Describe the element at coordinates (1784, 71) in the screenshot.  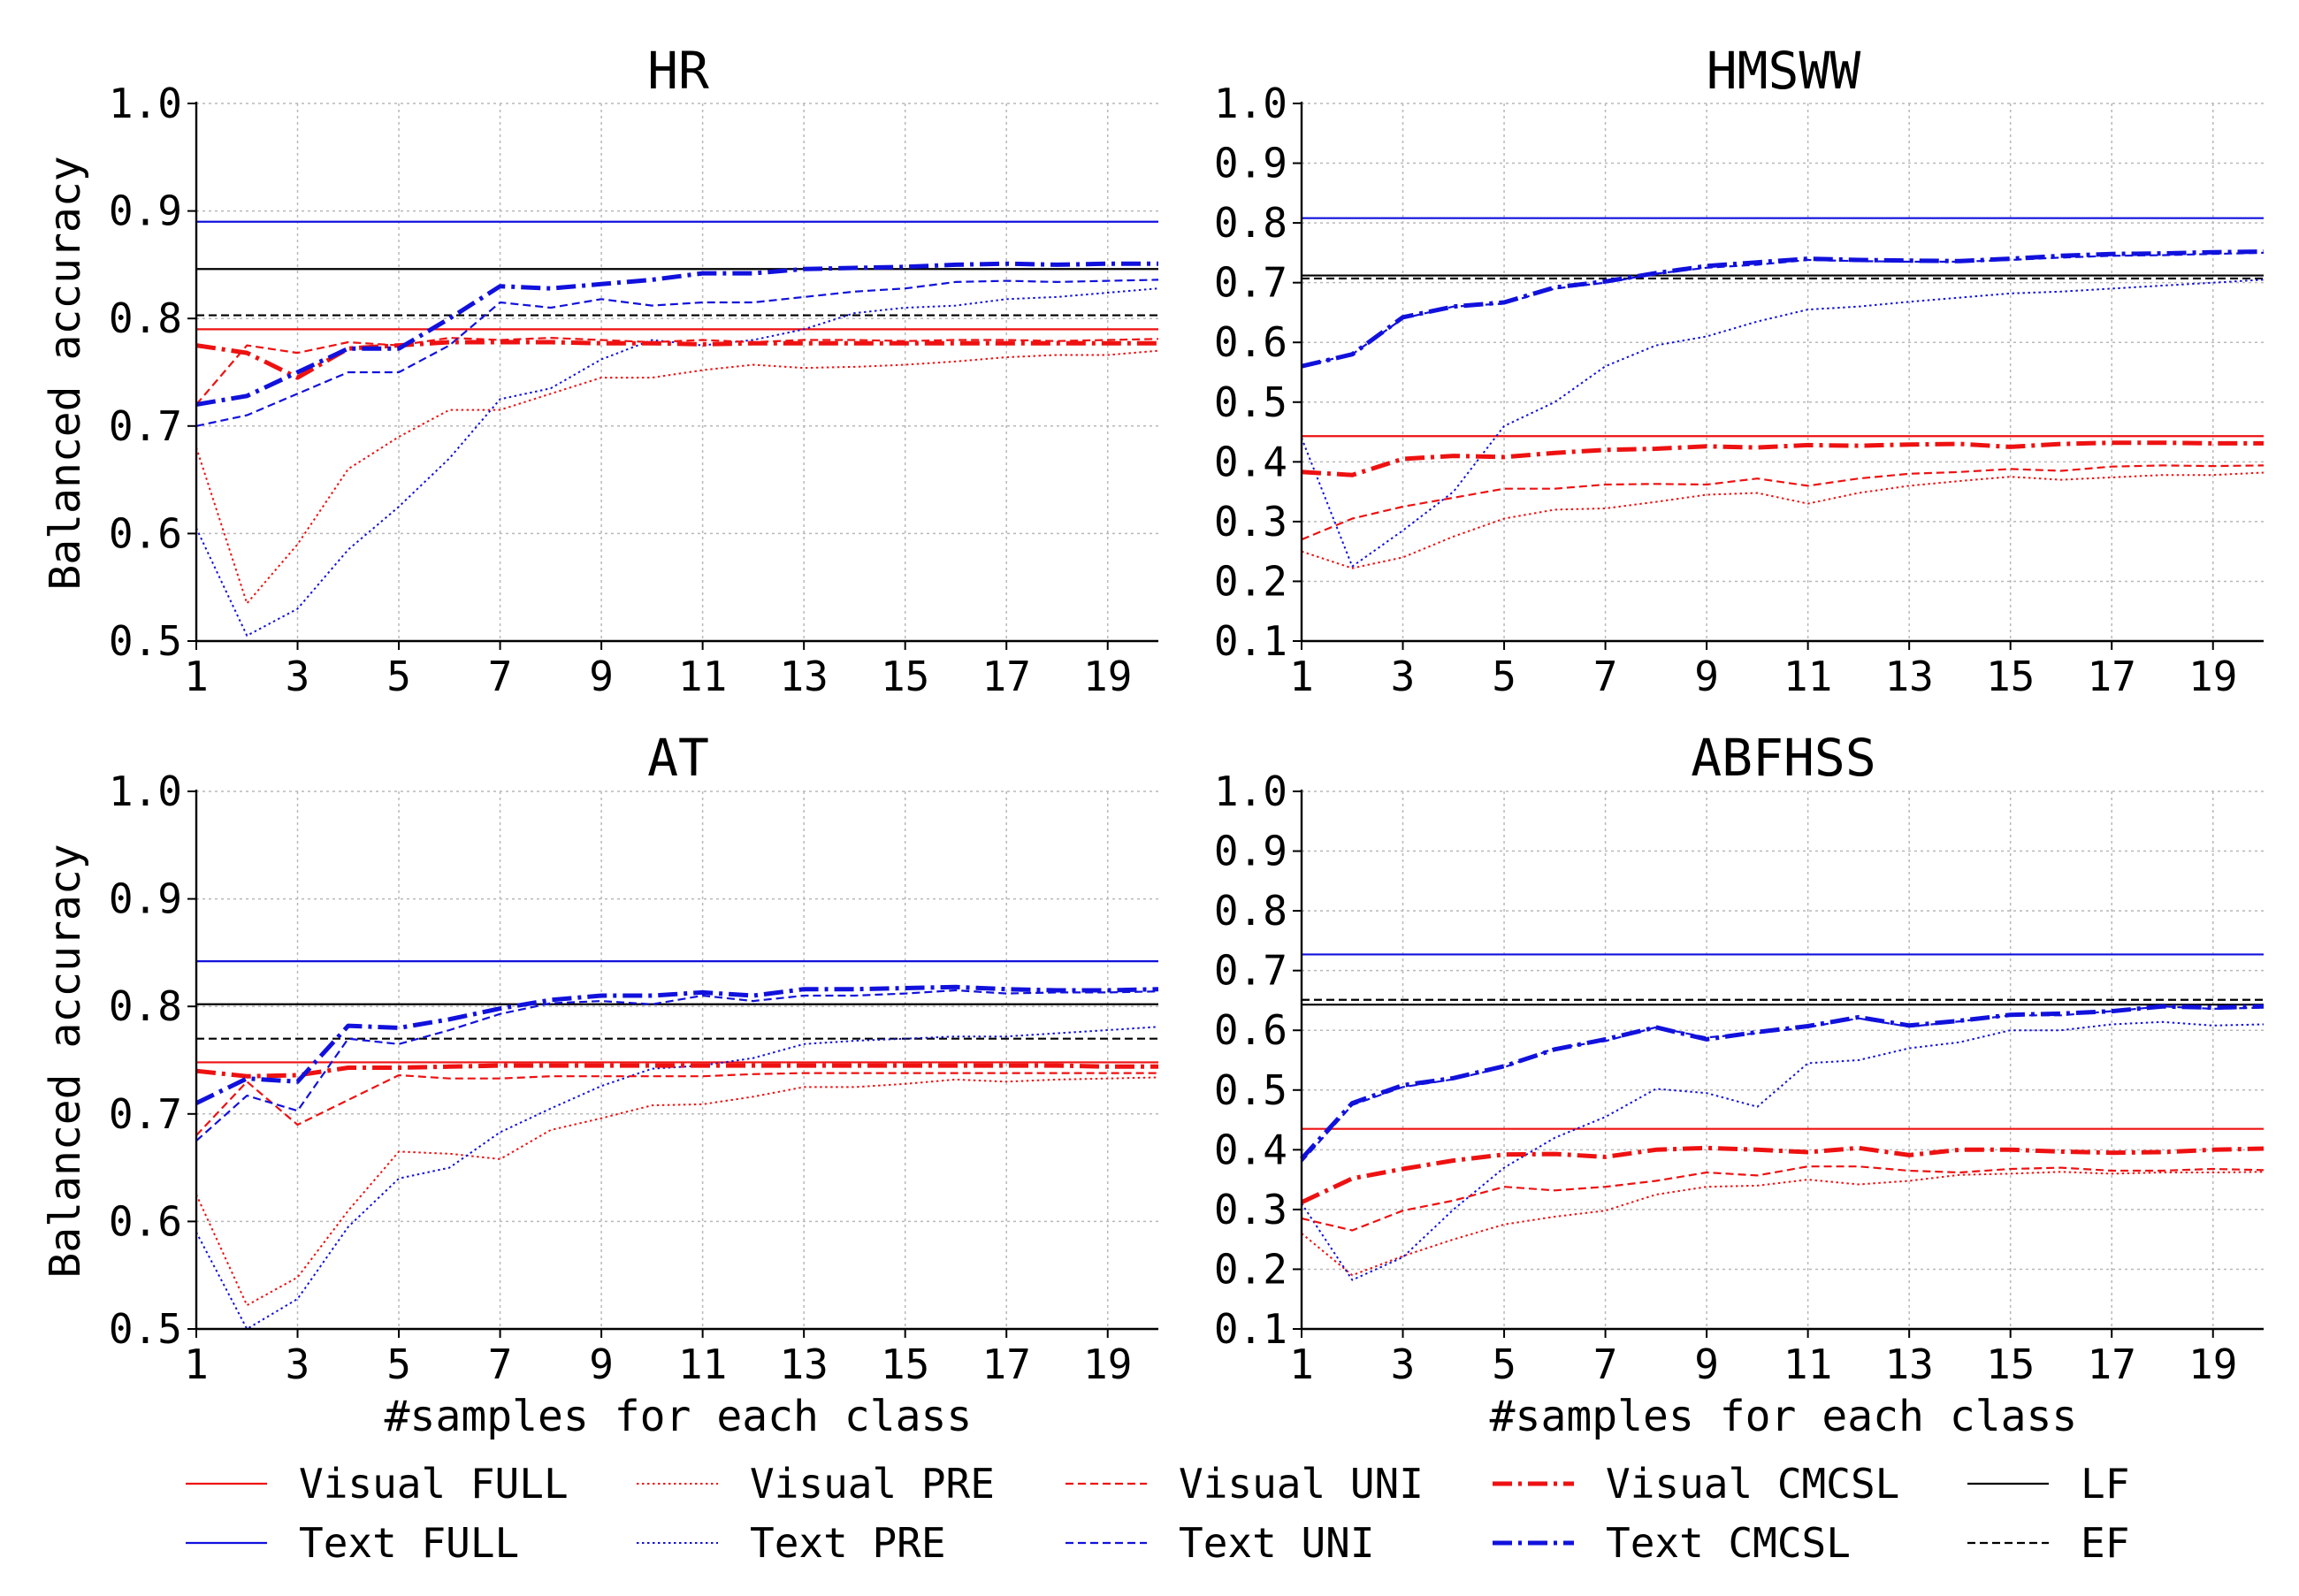
I see `panel-title: HMSWW` at that location.